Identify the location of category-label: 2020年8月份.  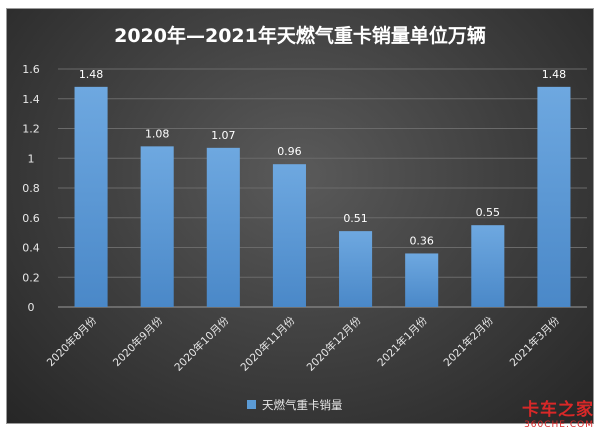
(71, 341).